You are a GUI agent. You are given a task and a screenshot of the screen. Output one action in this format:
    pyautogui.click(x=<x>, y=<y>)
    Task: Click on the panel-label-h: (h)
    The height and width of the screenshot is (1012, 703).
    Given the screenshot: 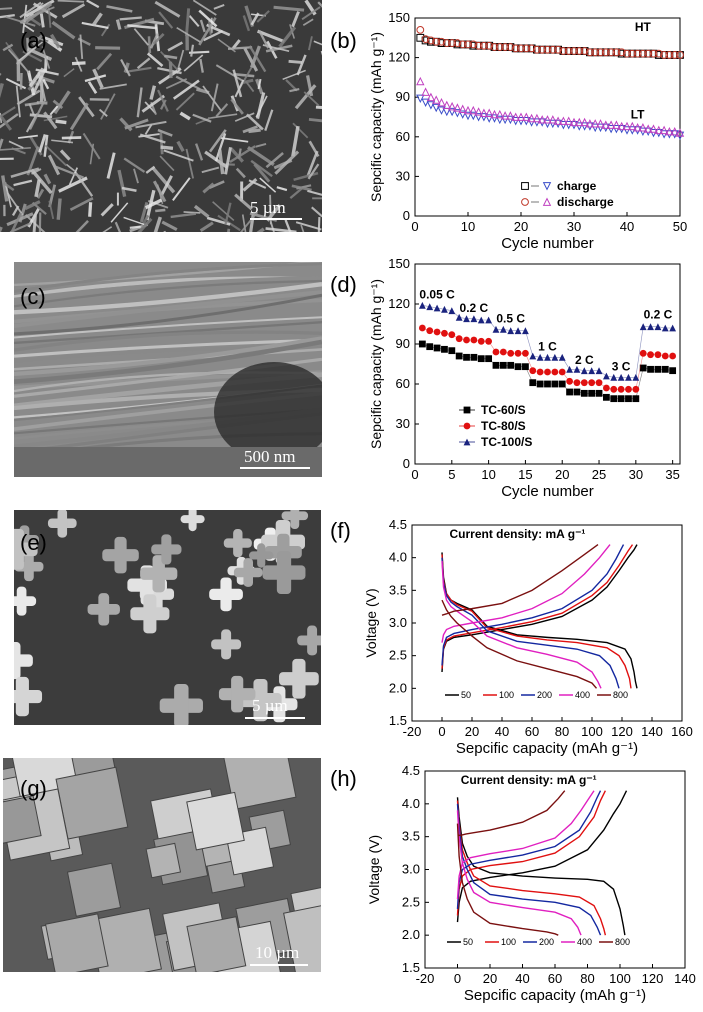 What is the action you would take?
    pyautogui.click(x=343, y=778)
    